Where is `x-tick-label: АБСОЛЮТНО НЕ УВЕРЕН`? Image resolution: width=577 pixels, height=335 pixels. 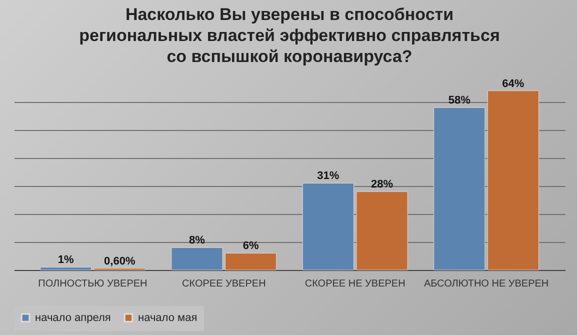
x-tick-label: АБСОЛЮТНО НЕ УВЕРЕН is located at coordinates (486, 284).